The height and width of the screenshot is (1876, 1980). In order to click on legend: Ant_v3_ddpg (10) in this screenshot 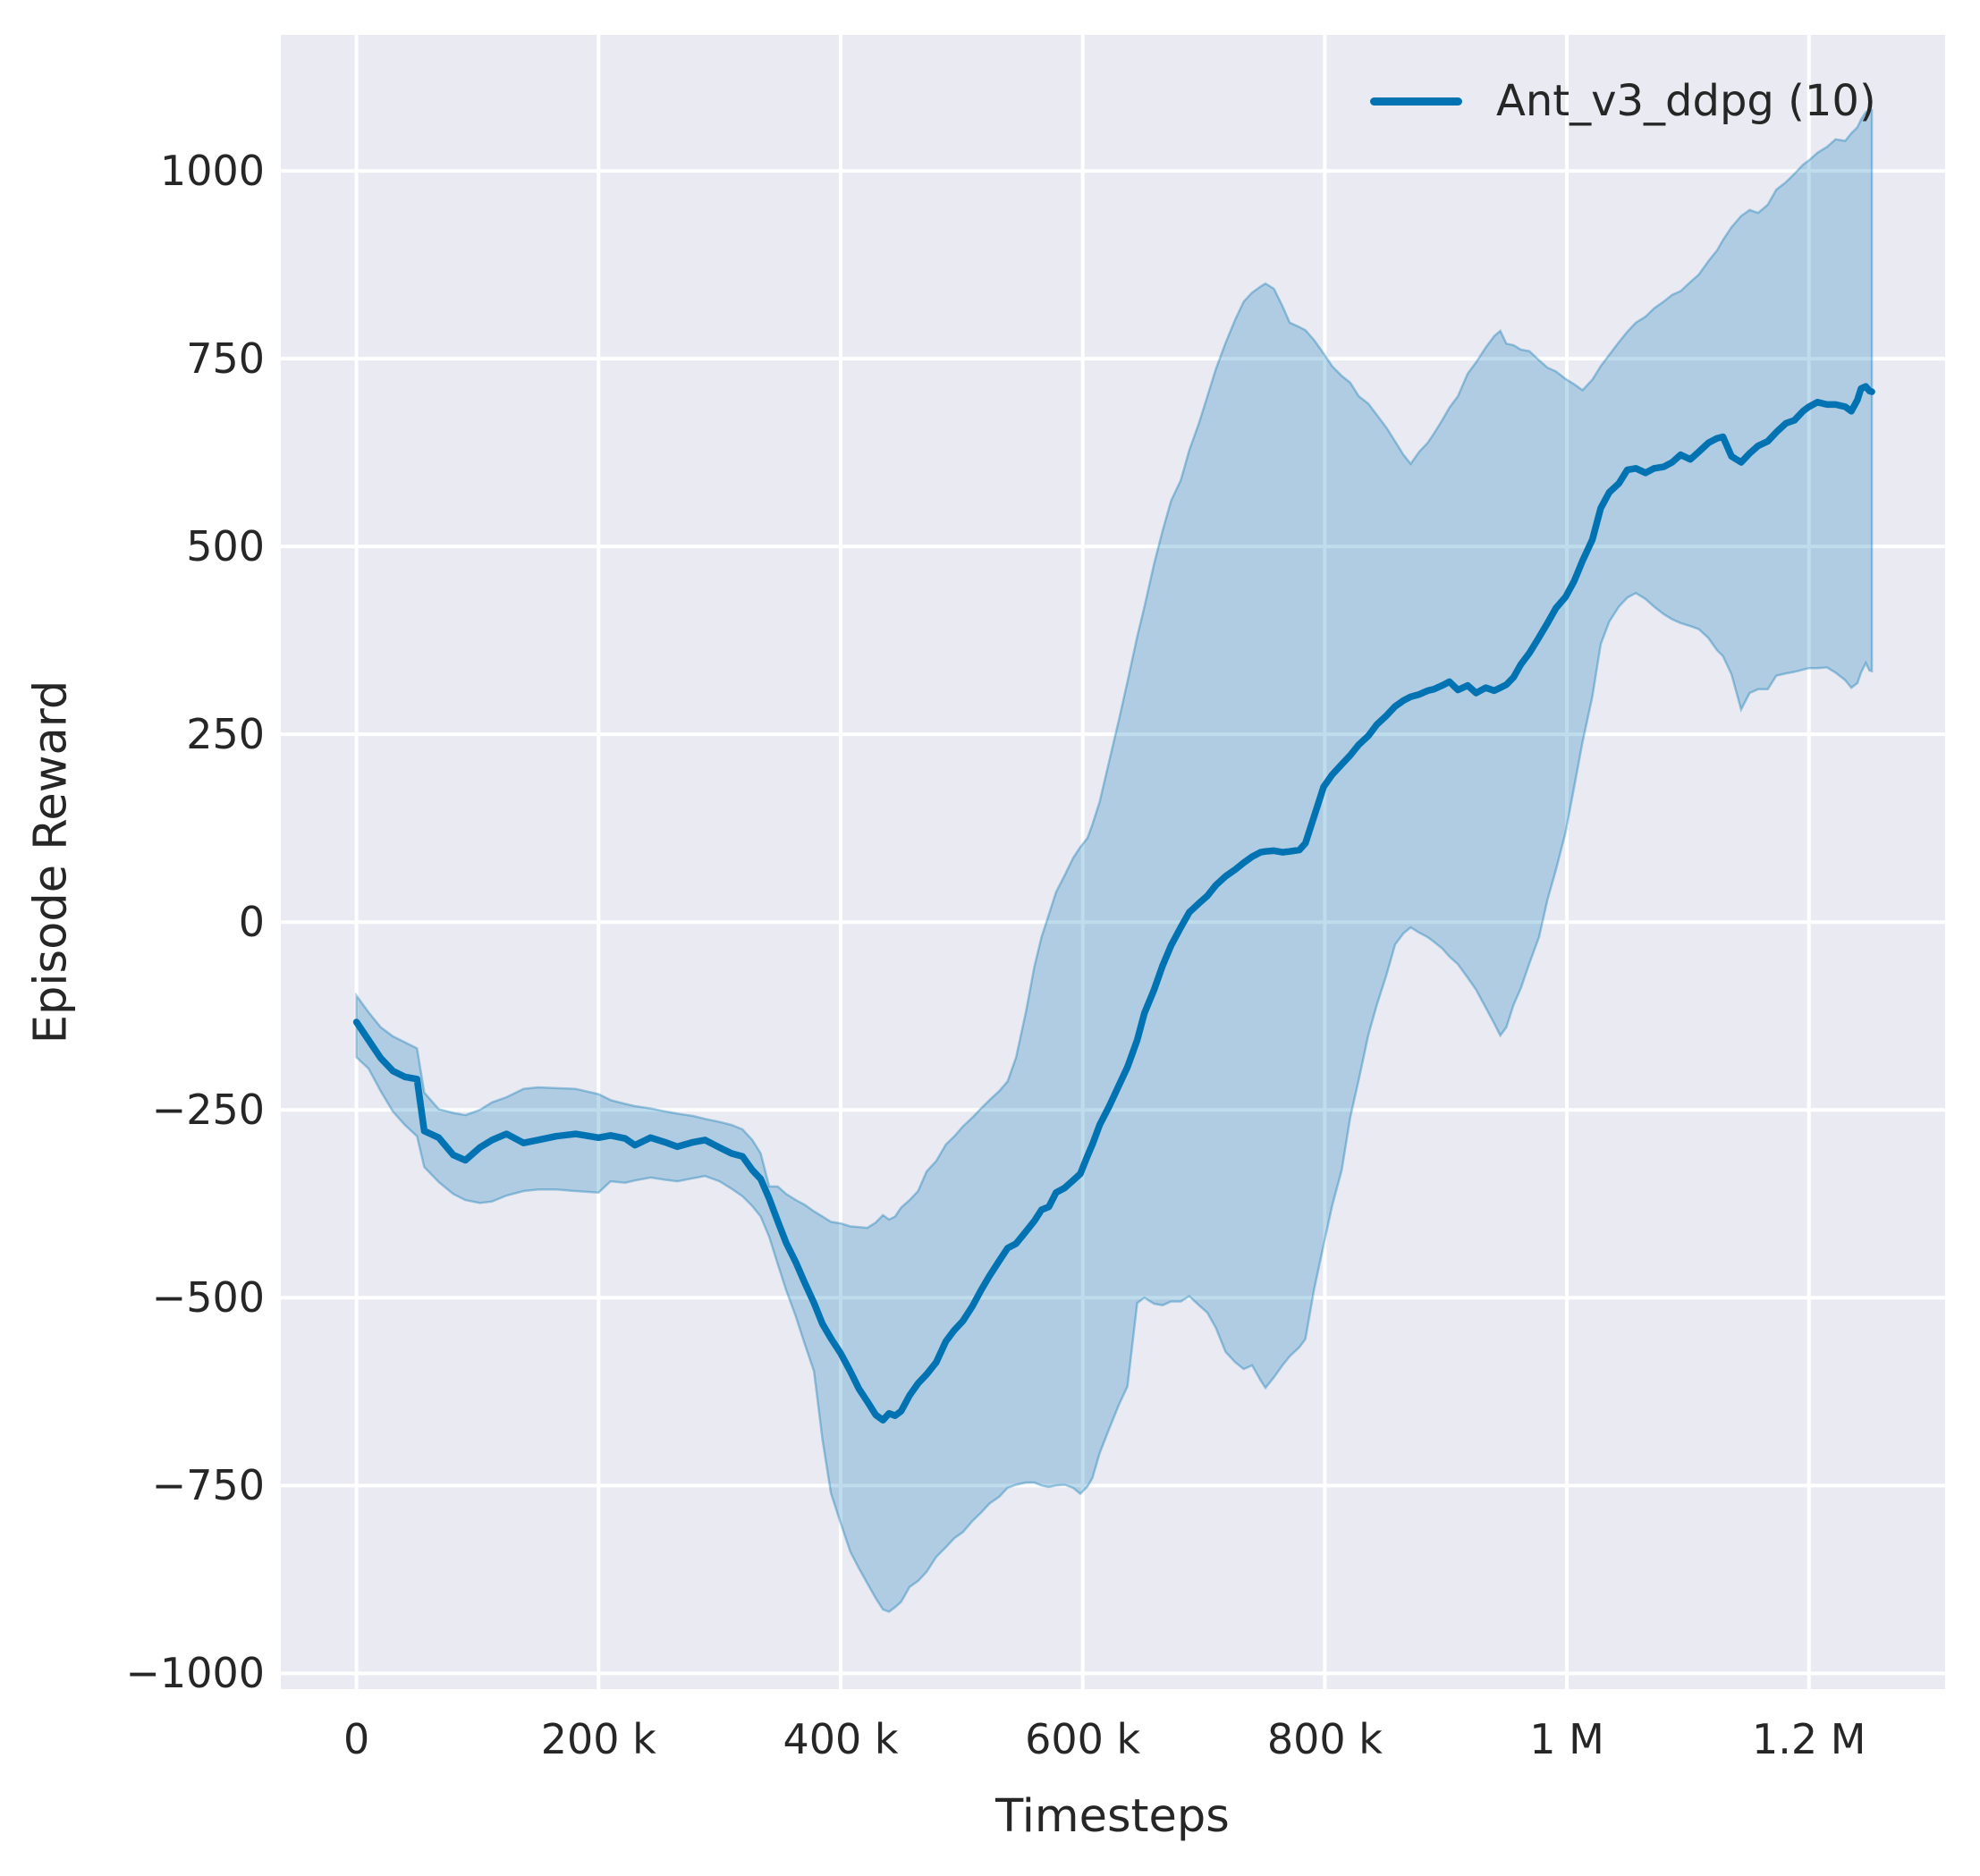, I will do `click(1623, 101)`.